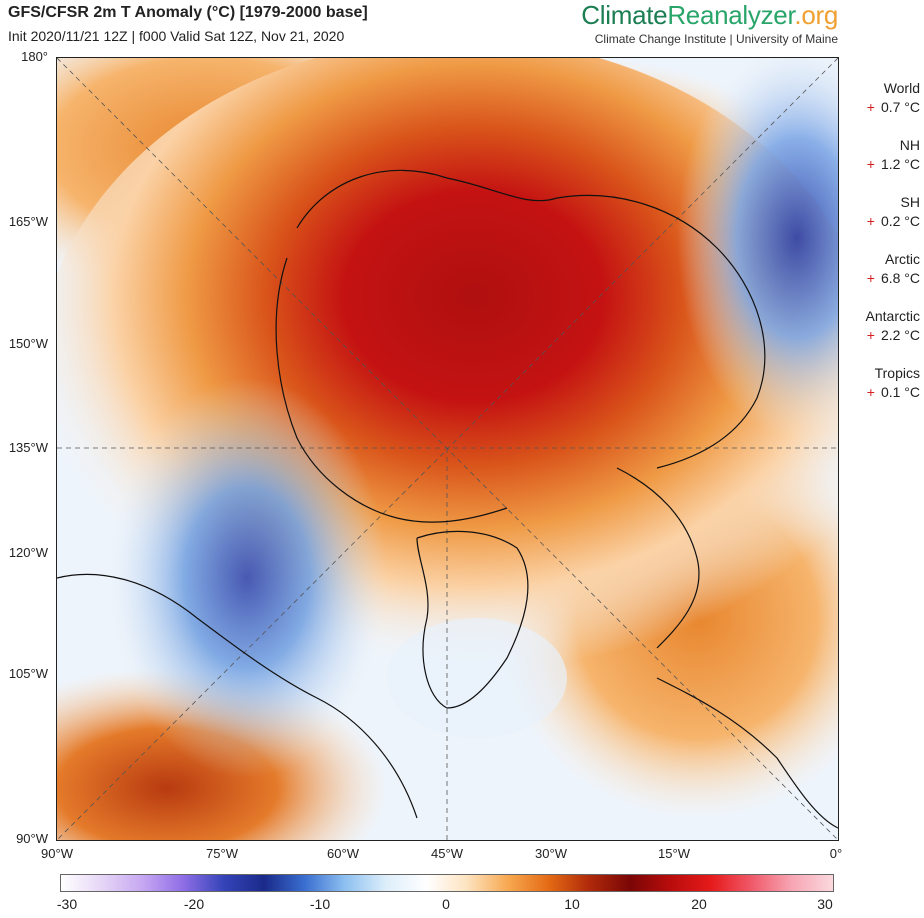 This screenshot has height=918, width=924. What do you see at coordinates (884, 268) in the screenshot?
I see `stat-arctic: Arctic +6.8 °C` at bounding box center [884, 268].